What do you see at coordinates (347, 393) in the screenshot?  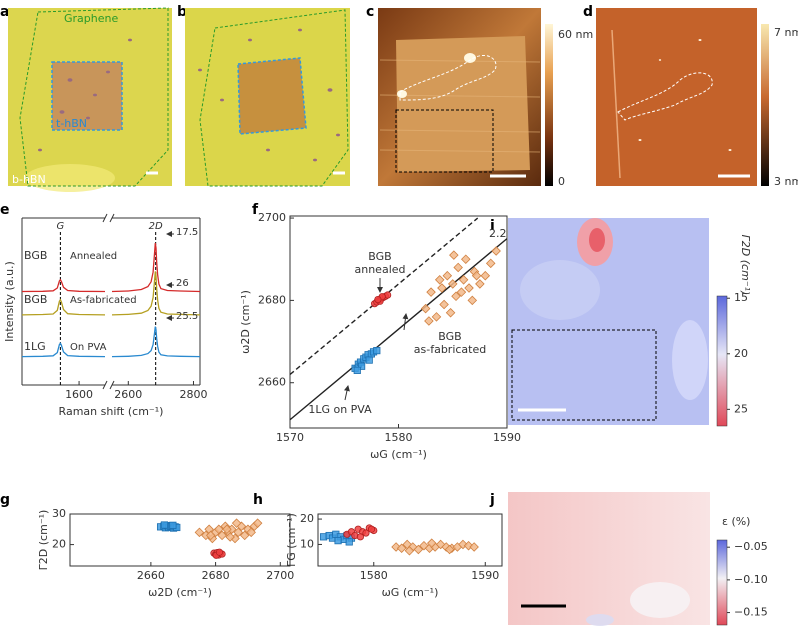 I see `label-arrow` at bounding box center [347, 393].